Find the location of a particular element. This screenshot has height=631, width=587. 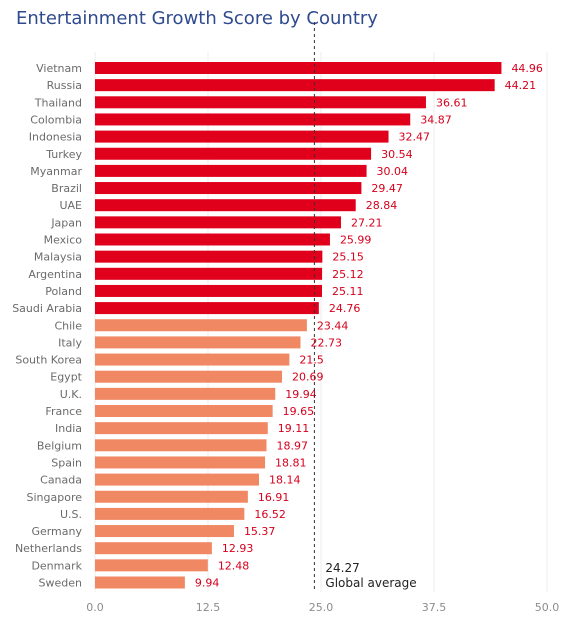

value-label: 28.84 is located at coordinates (382, 205).